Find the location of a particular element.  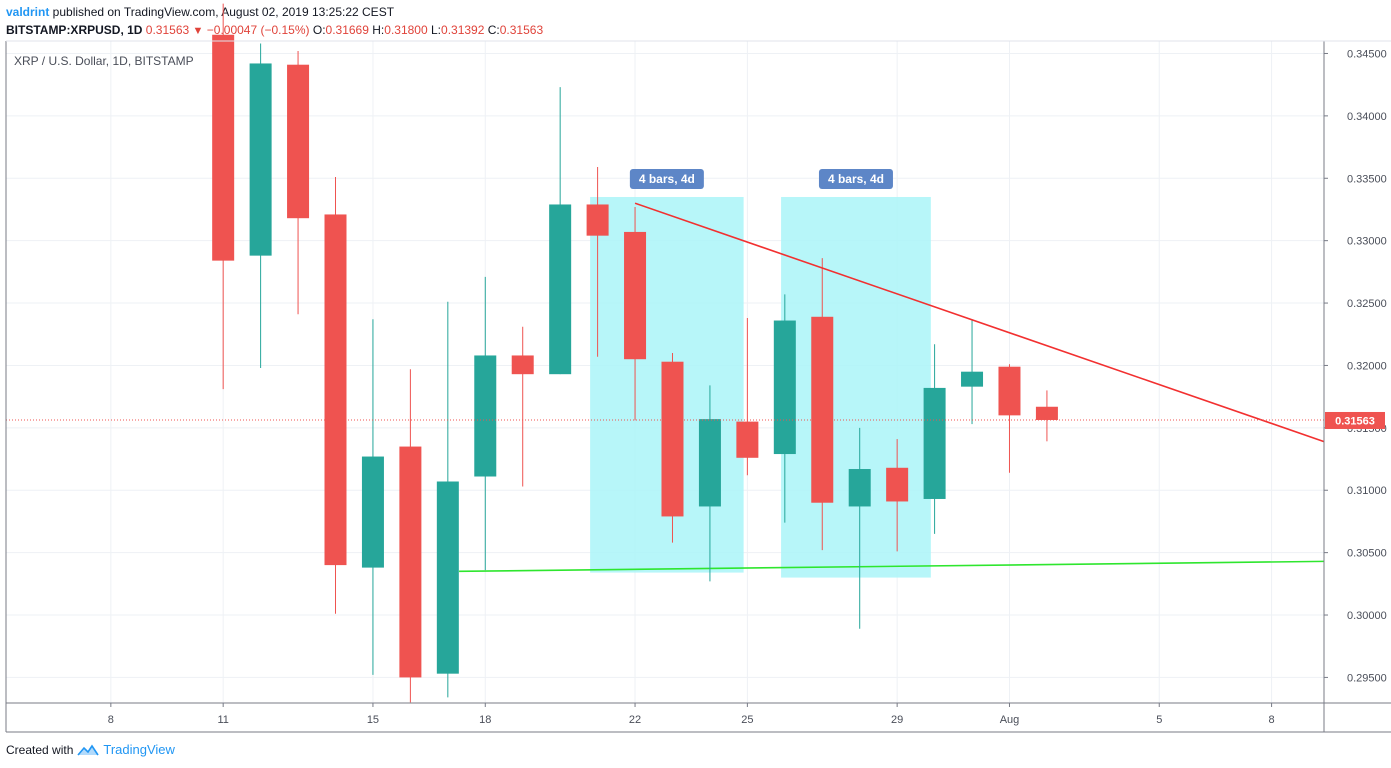

x-tick-label: 29 is located at coordinates (897, 720).